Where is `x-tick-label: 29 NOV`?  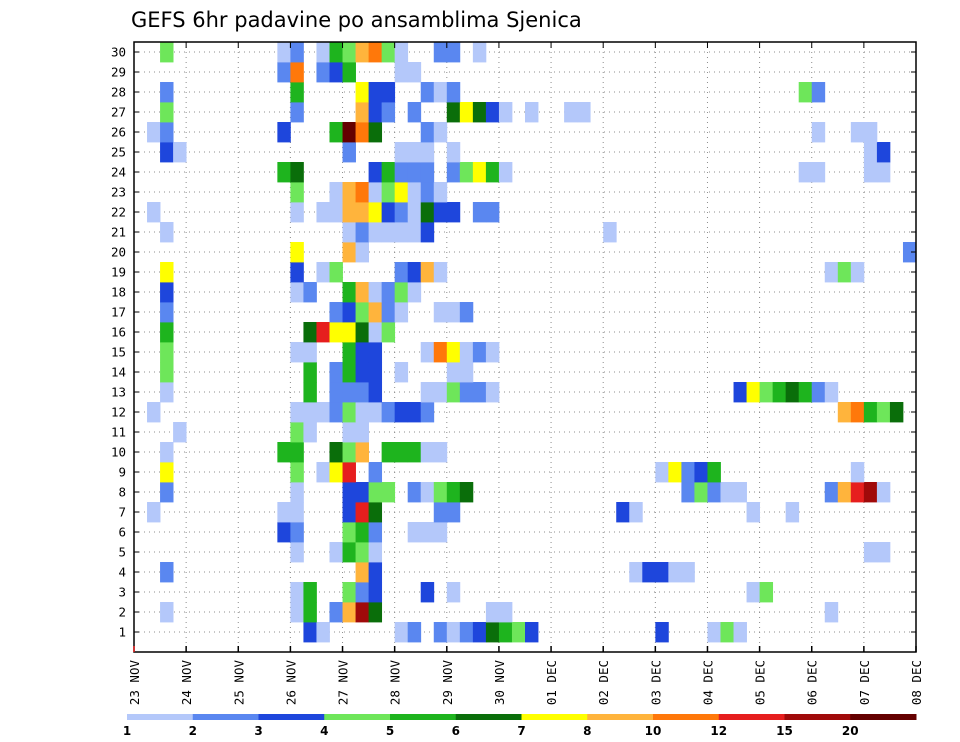 x-tick-label: 29 NOV is located at coordinates (447, 683).